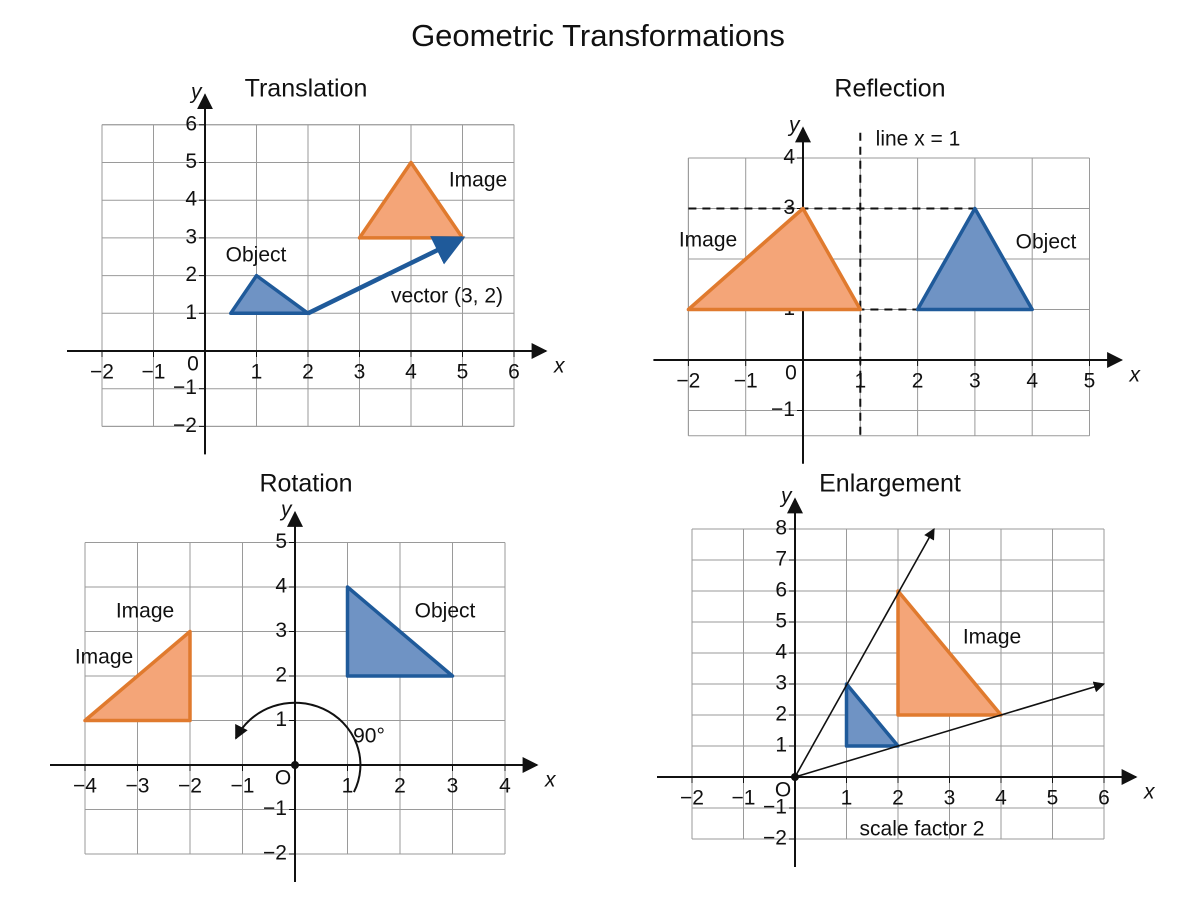  I want to click on panel-title: Enlargement, so click(890, 484).